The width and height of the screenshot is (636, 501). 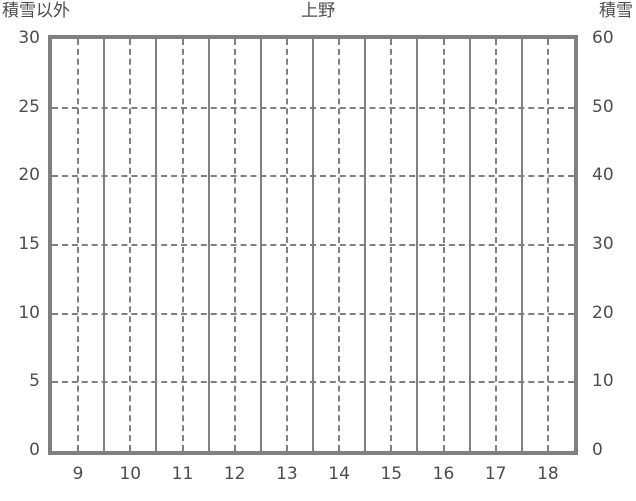 I want to click on y-axis-right-tick-label: 50, so click(x=603, y=106).